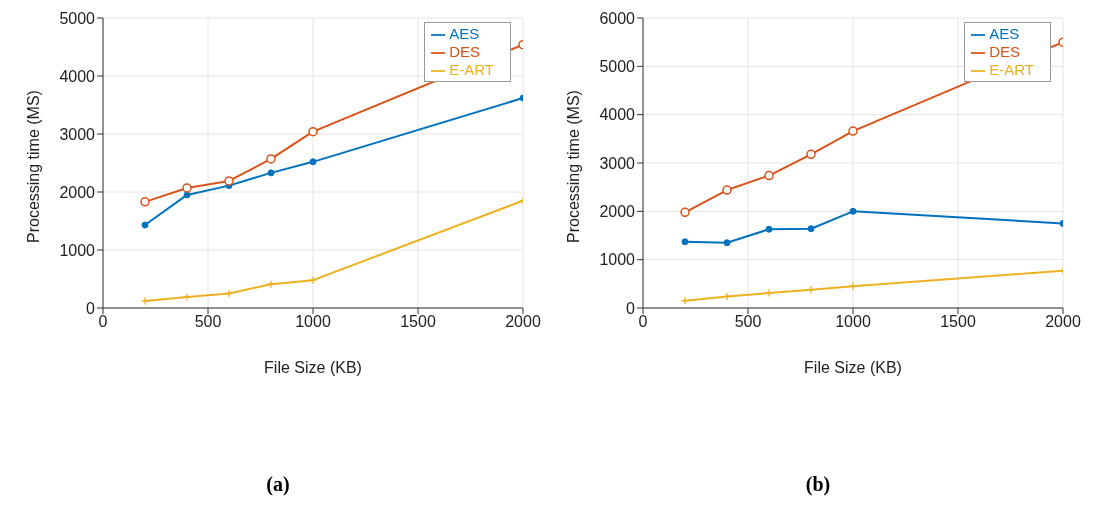  What do you see at coordinates (617, 18) in the screenshot?
I see `y-tick-label: 6000` at bounding box center [617, 18].